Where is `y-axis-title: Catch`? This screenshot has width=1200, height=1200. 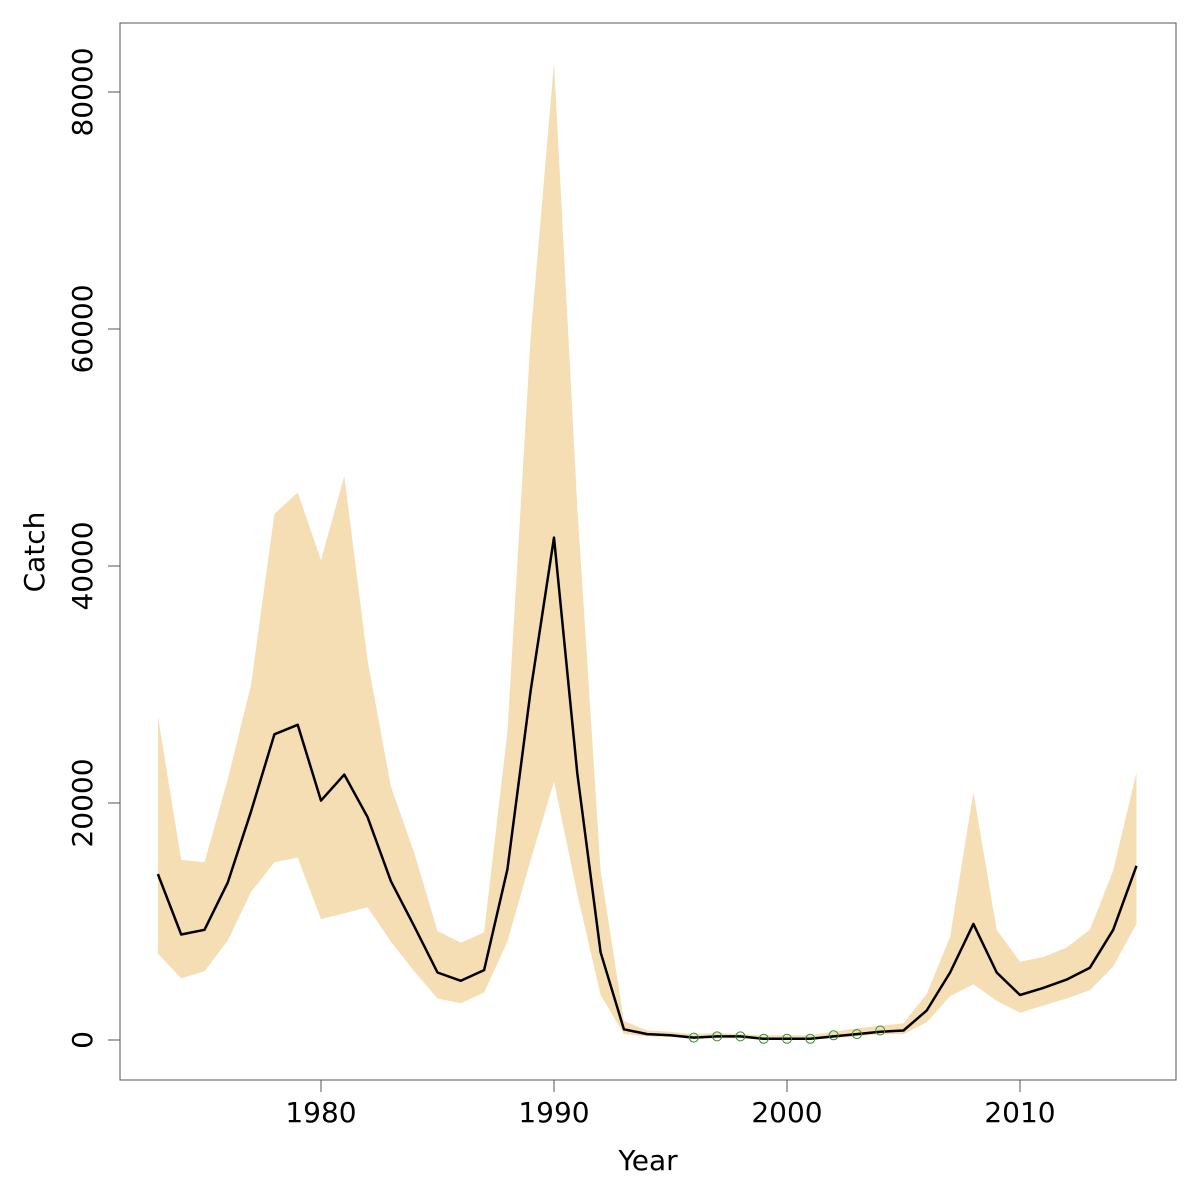
y-axis-title: Catch is located at coordinates (34, 552).